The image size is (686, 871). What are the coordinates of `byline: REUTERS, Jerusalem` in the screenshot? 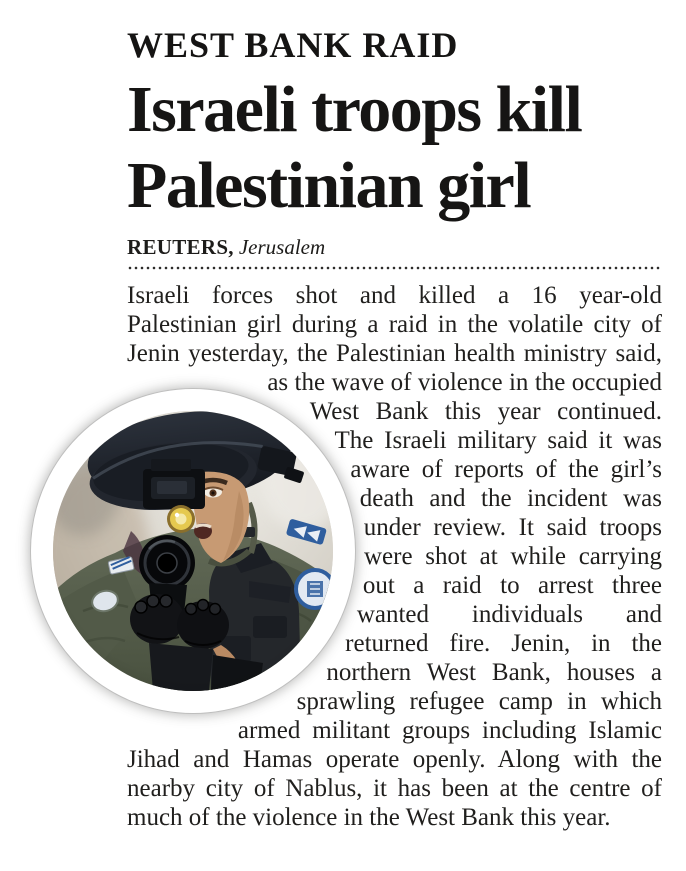 It's located at (394, 247).